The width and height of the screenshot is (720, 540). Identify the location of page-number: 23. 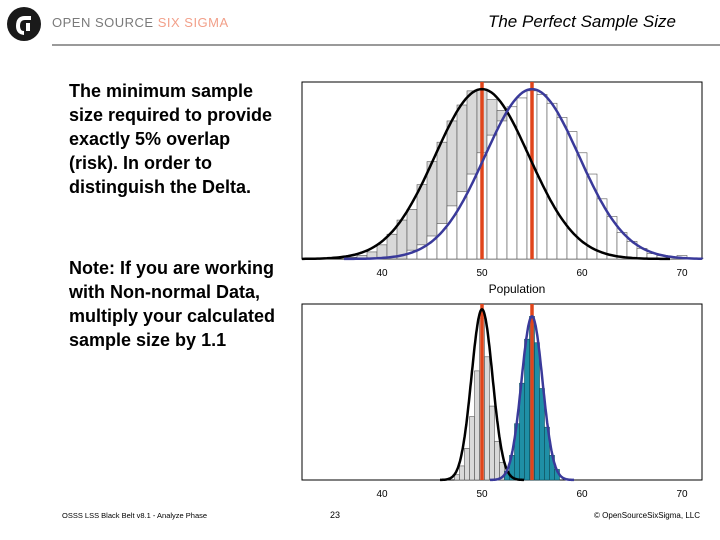
(335, 515).